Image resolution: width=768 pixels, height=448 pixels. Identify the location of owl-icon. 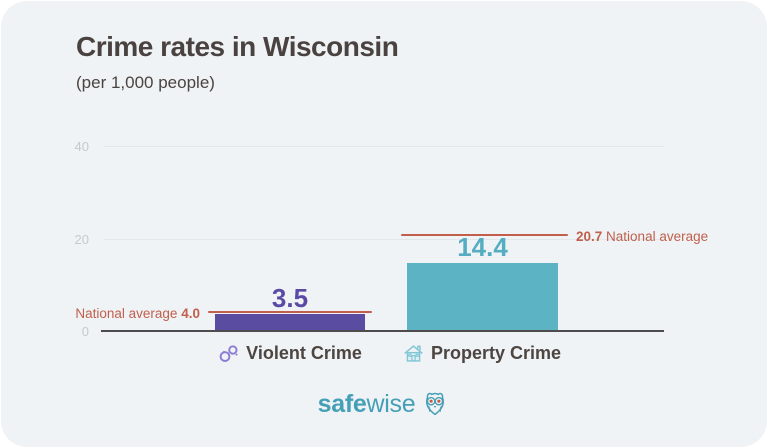
(435, 404).